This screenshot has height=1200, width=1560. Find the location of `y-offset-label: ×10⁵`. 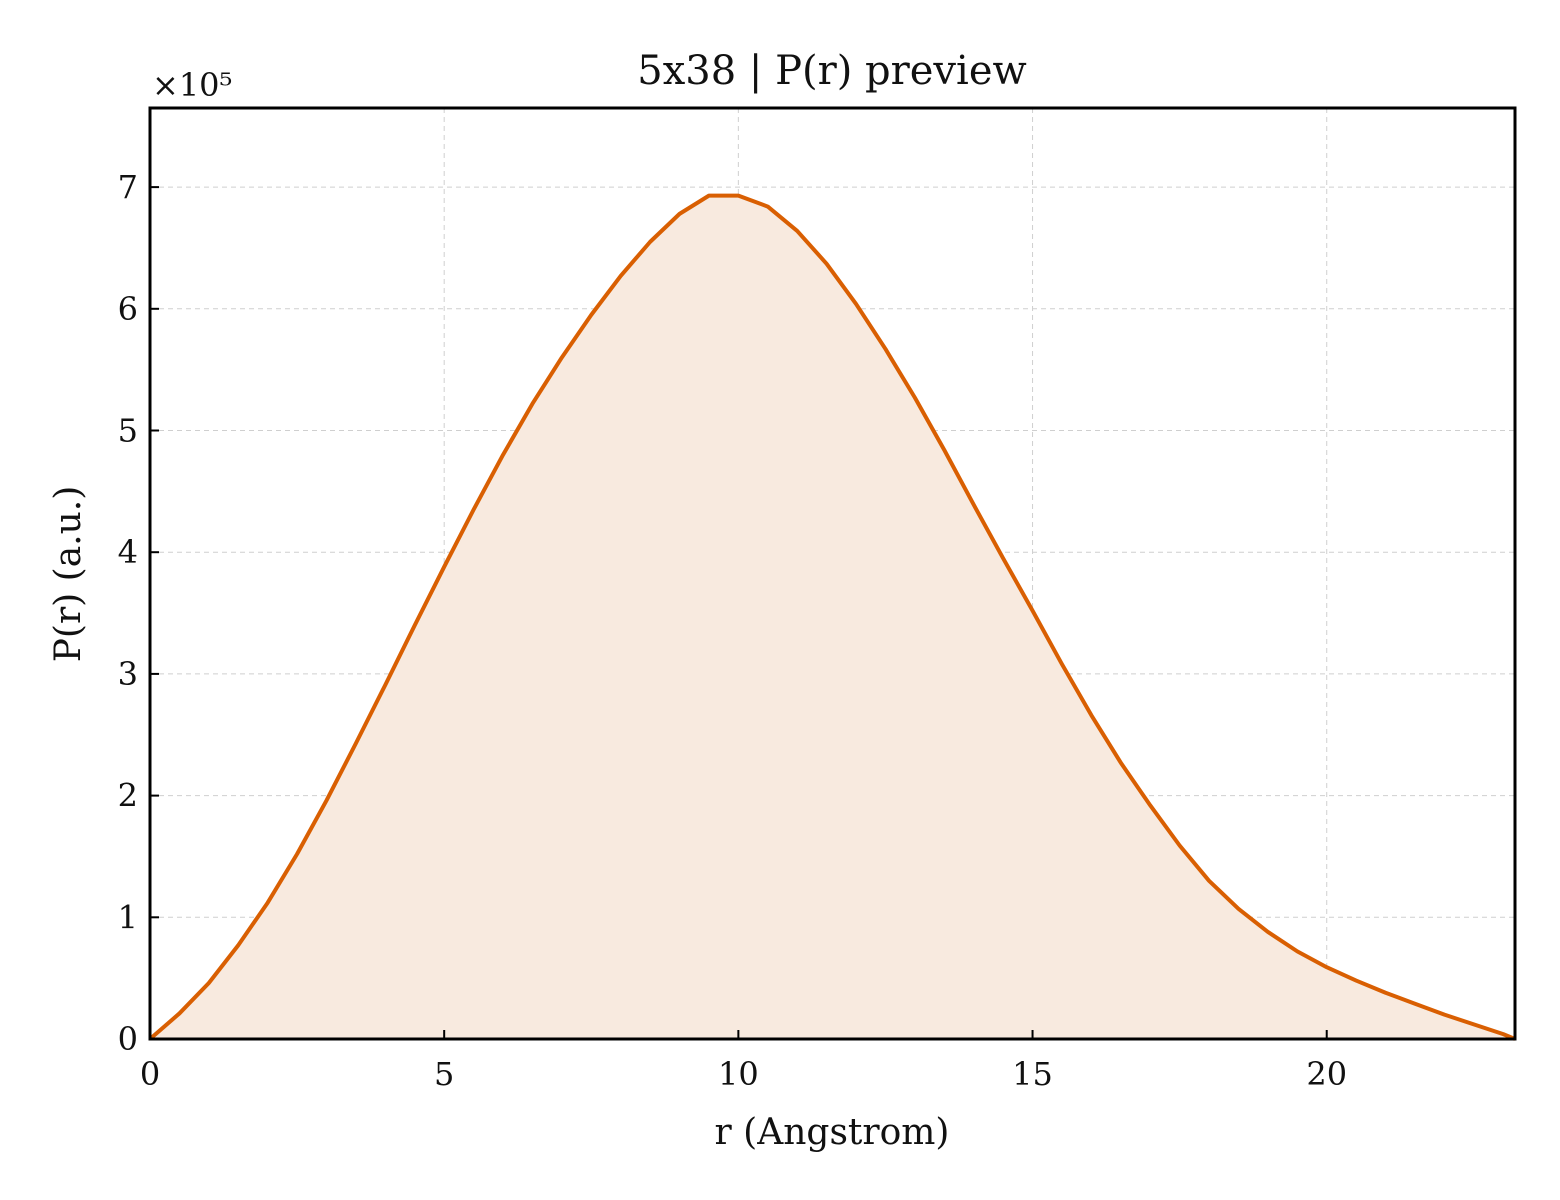

y-offset-label: ×10⁵ is located at coordinates (192, 85).